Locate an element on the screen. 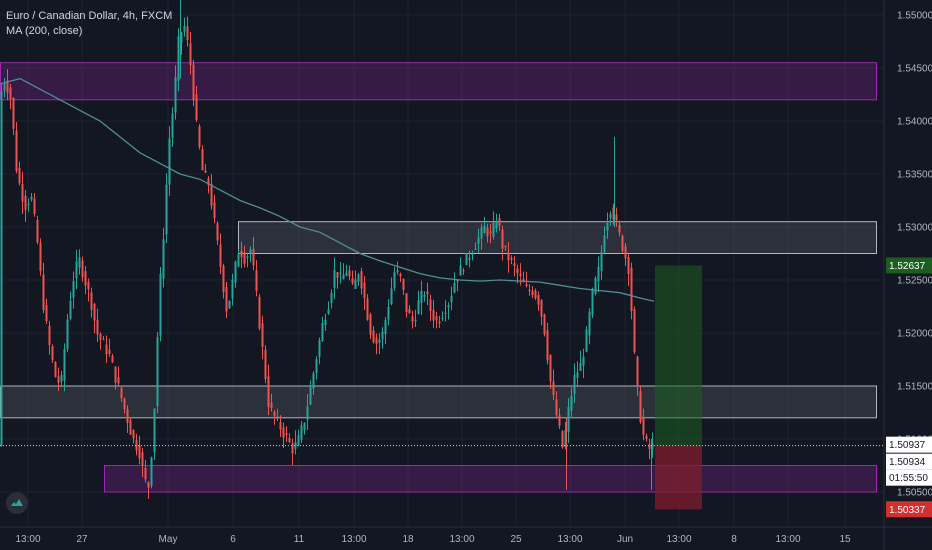 This screenshot has height=550, width=932. zone-support-purple is located at coordinates (490, 479).